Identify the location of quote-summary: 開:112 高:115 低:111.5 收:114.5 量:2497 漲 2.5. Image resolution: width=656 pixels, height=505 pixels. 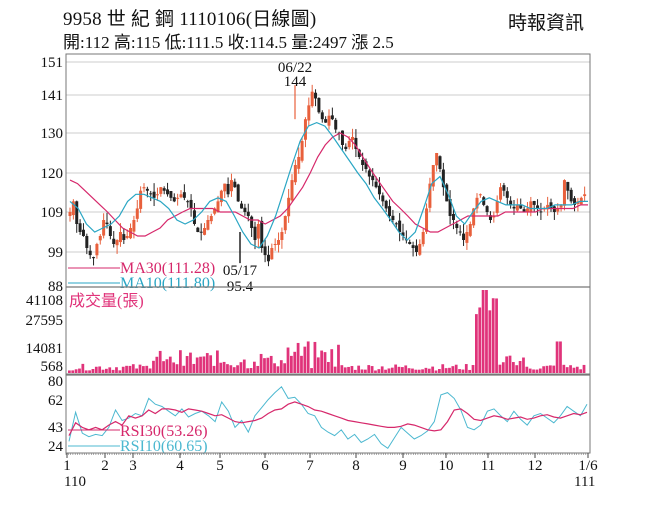
(228, 42).